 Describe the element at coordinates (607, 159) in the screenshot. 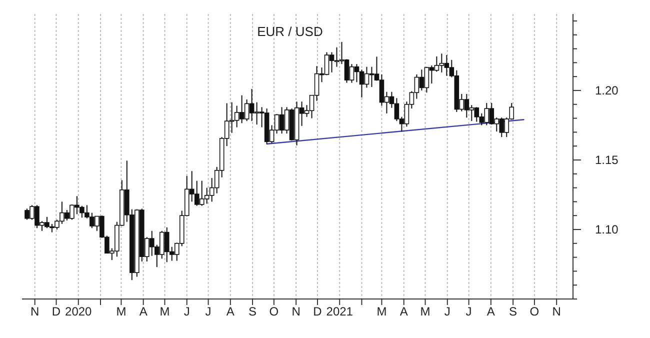

I see `y-tick-label: 1.15` at that location.